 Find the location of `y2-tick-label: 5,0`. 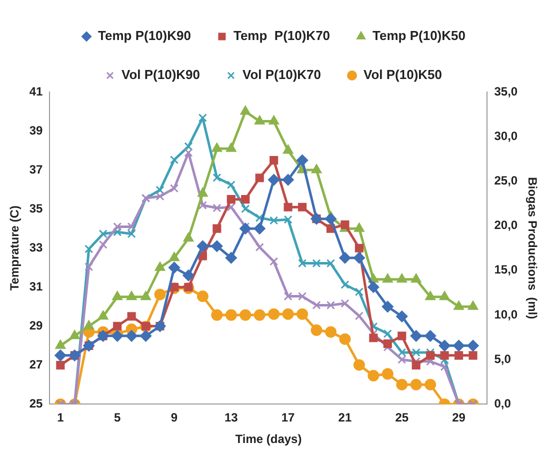

y2-tick-label: 5,0 is located at coordinates (503, 359).